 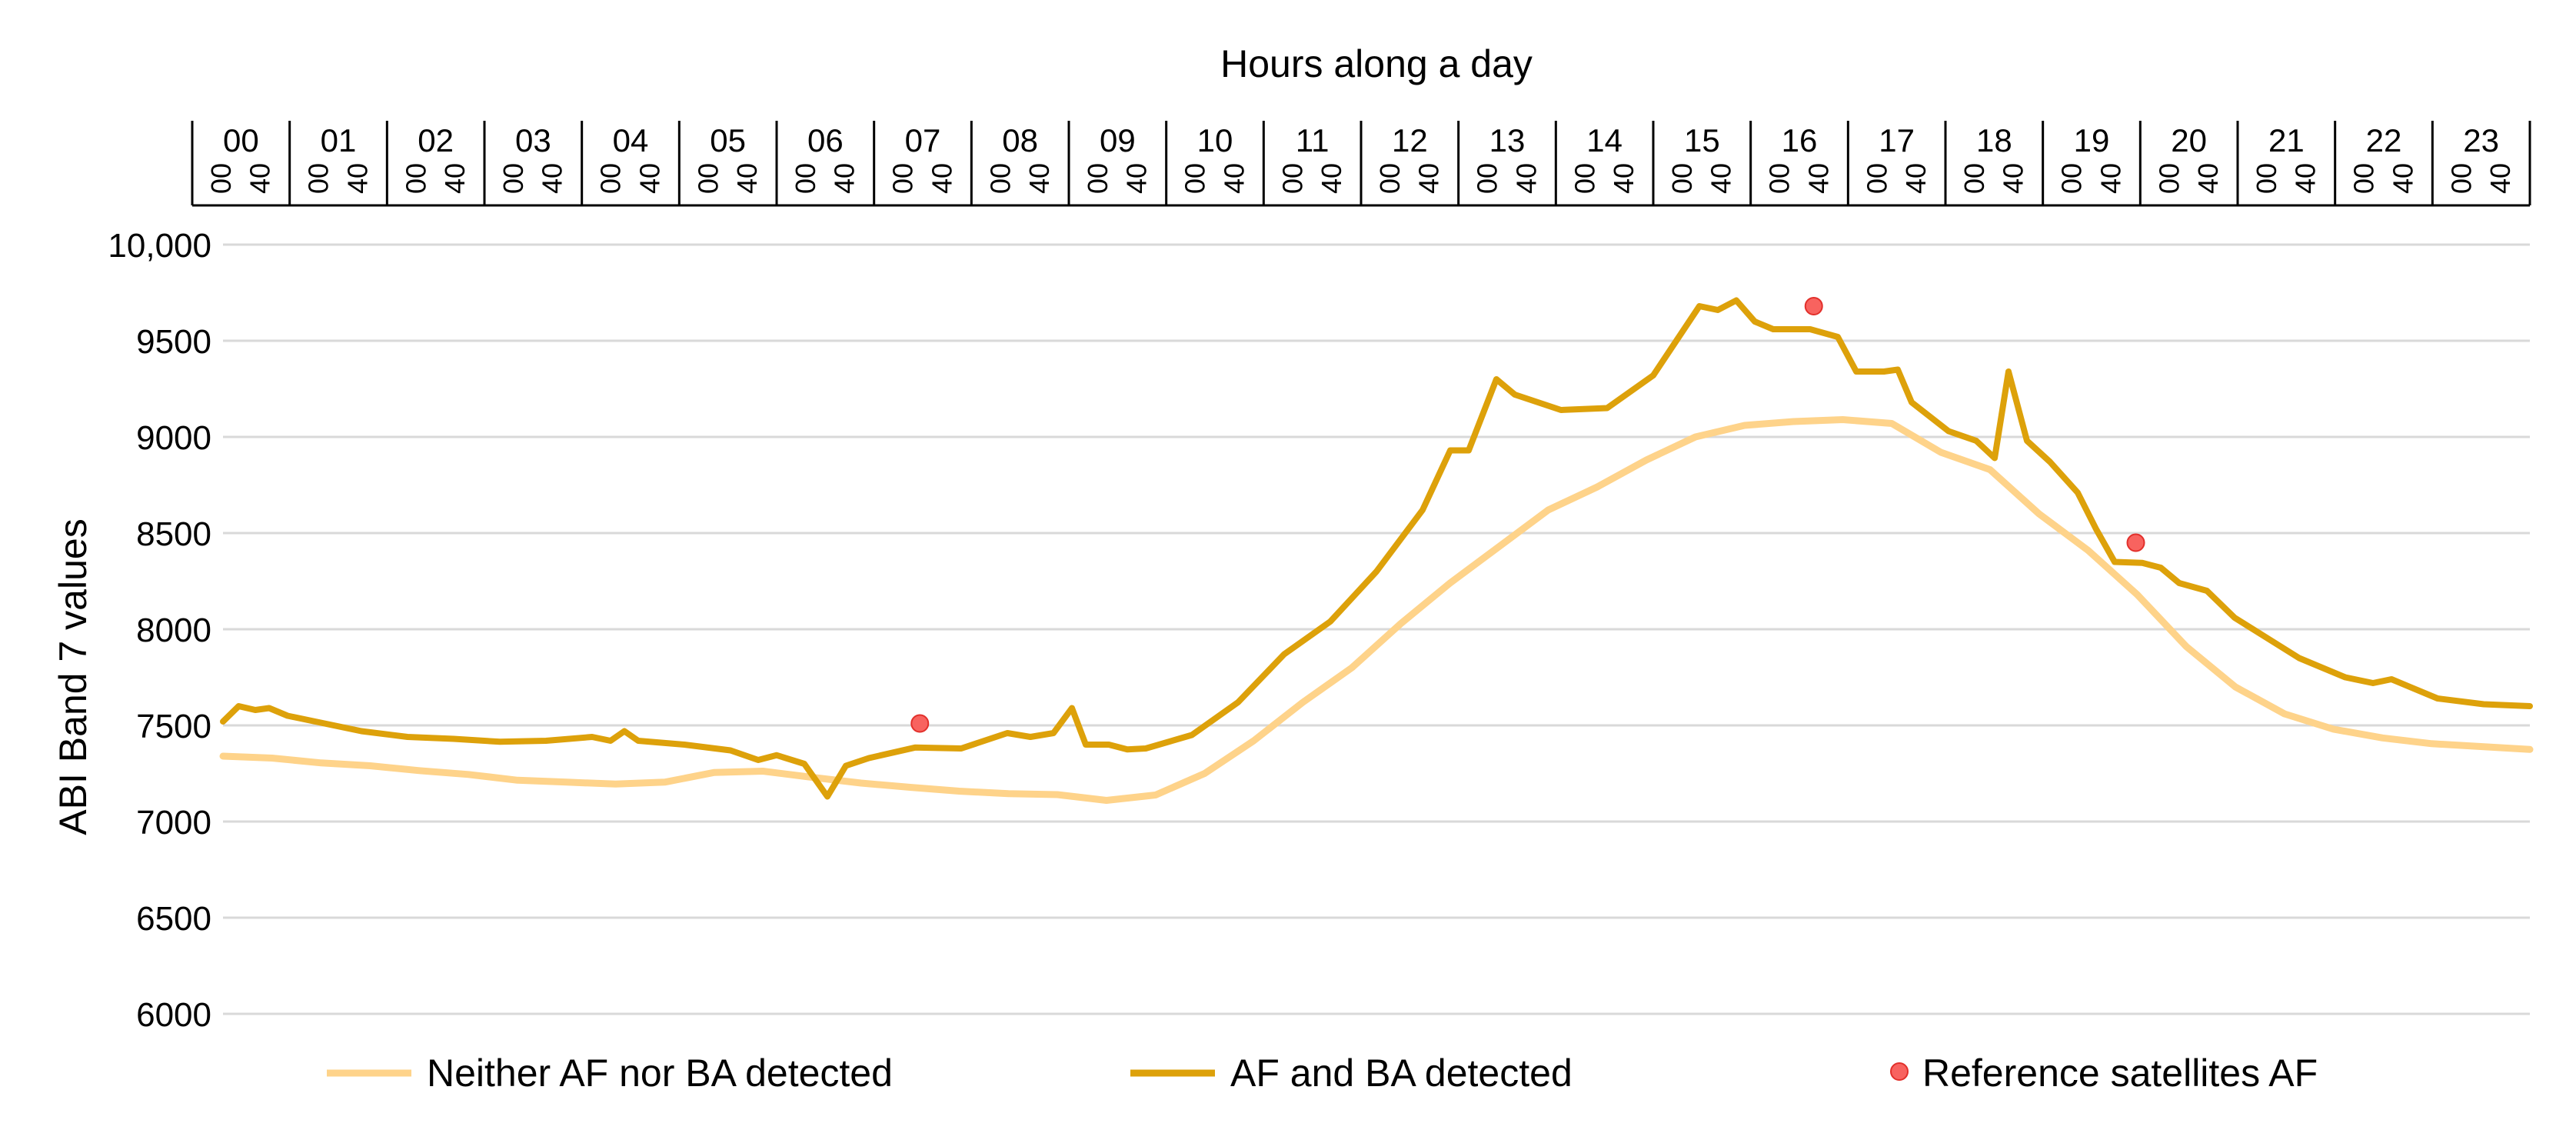 What do you see at coordinates (1313, 140) in the screenshot?
I see `hour-label: 11` at bounding box center [1313, 140].